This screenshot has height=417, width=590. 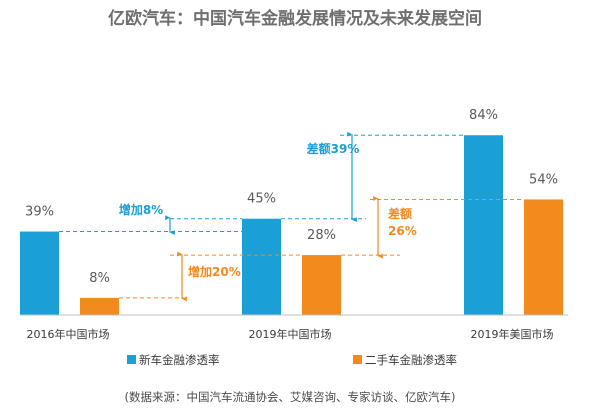 I want to click on chart-title: 亿欧汽车：中国汽车金融发展情况及未来发展空间, so click(x=295, y=18).